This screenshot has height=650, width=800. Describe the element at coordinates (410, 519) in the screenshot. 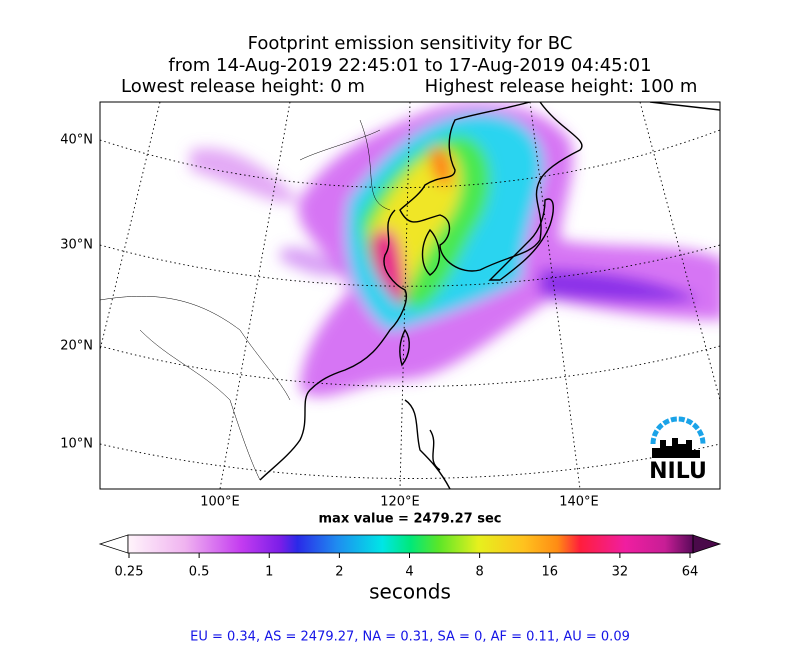

I see `max-value: max value = 2479.27 sec` at that location.